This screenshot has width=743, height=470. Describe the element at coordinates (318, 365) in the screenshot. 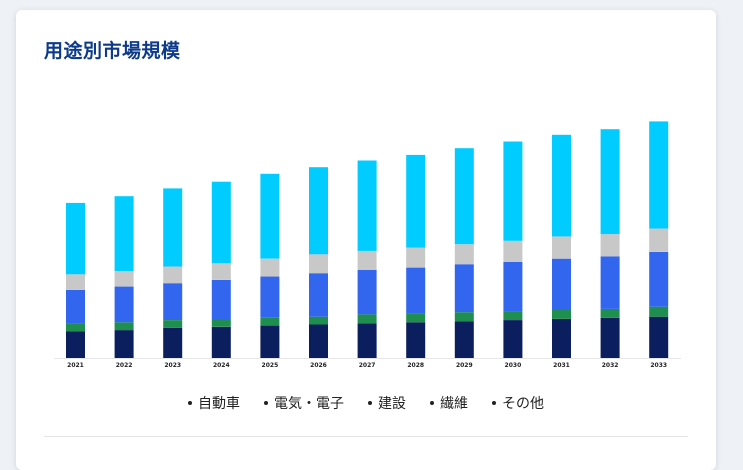

I see `x-tick-label-2026: 2026` at that location.